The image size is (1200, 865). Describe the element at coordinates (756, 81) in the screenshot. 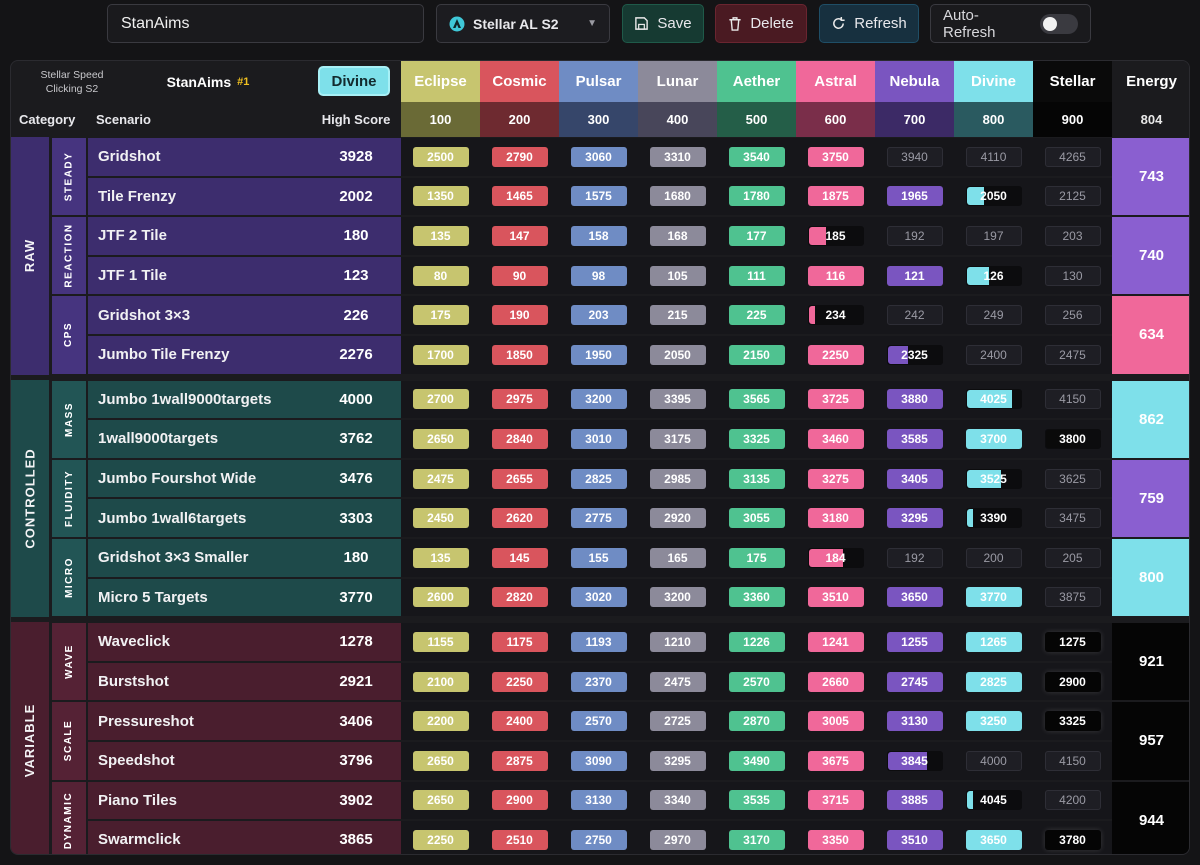

I see `tier-header-aether: Aether` at that location.